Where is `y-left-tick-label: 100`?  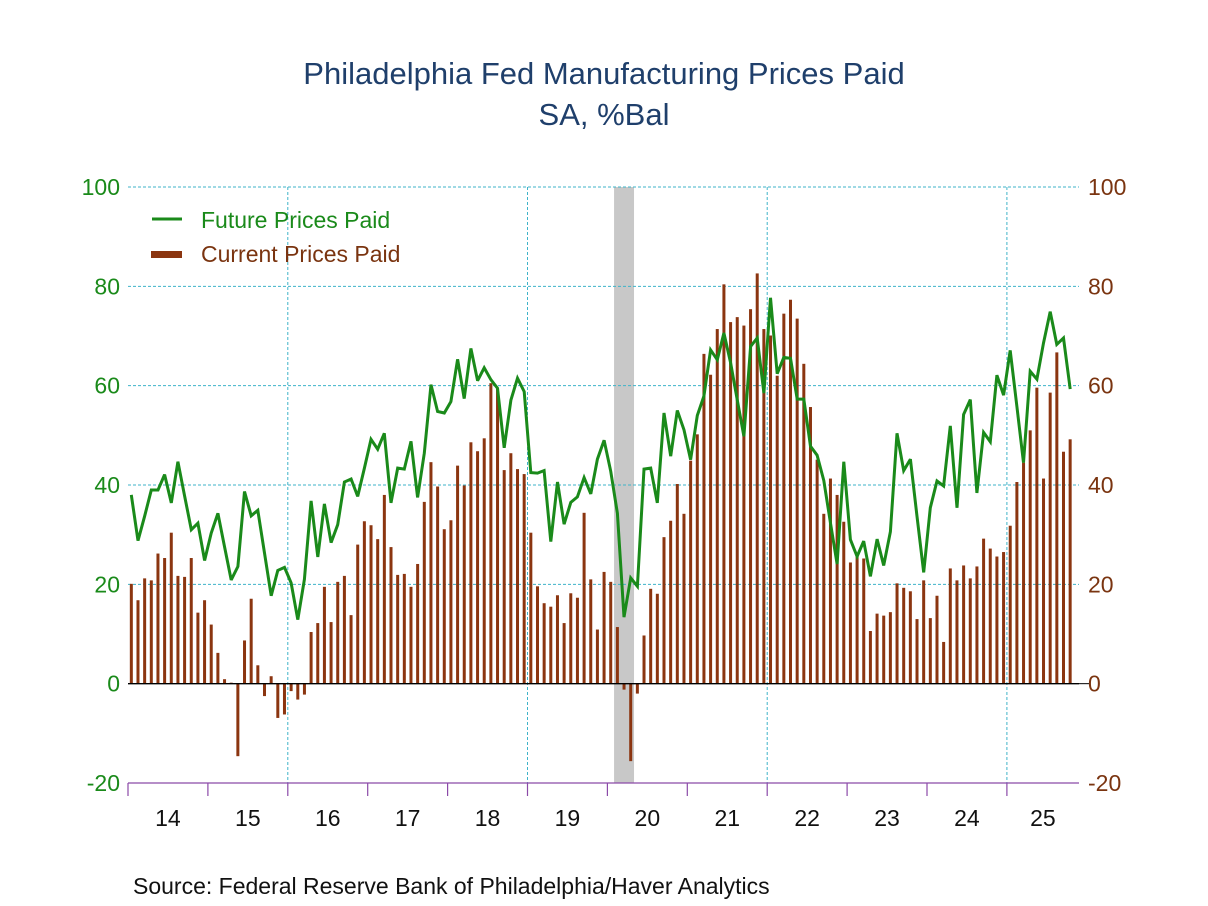 y-left-tick-label: 100 is located at coordinates (101, 187).